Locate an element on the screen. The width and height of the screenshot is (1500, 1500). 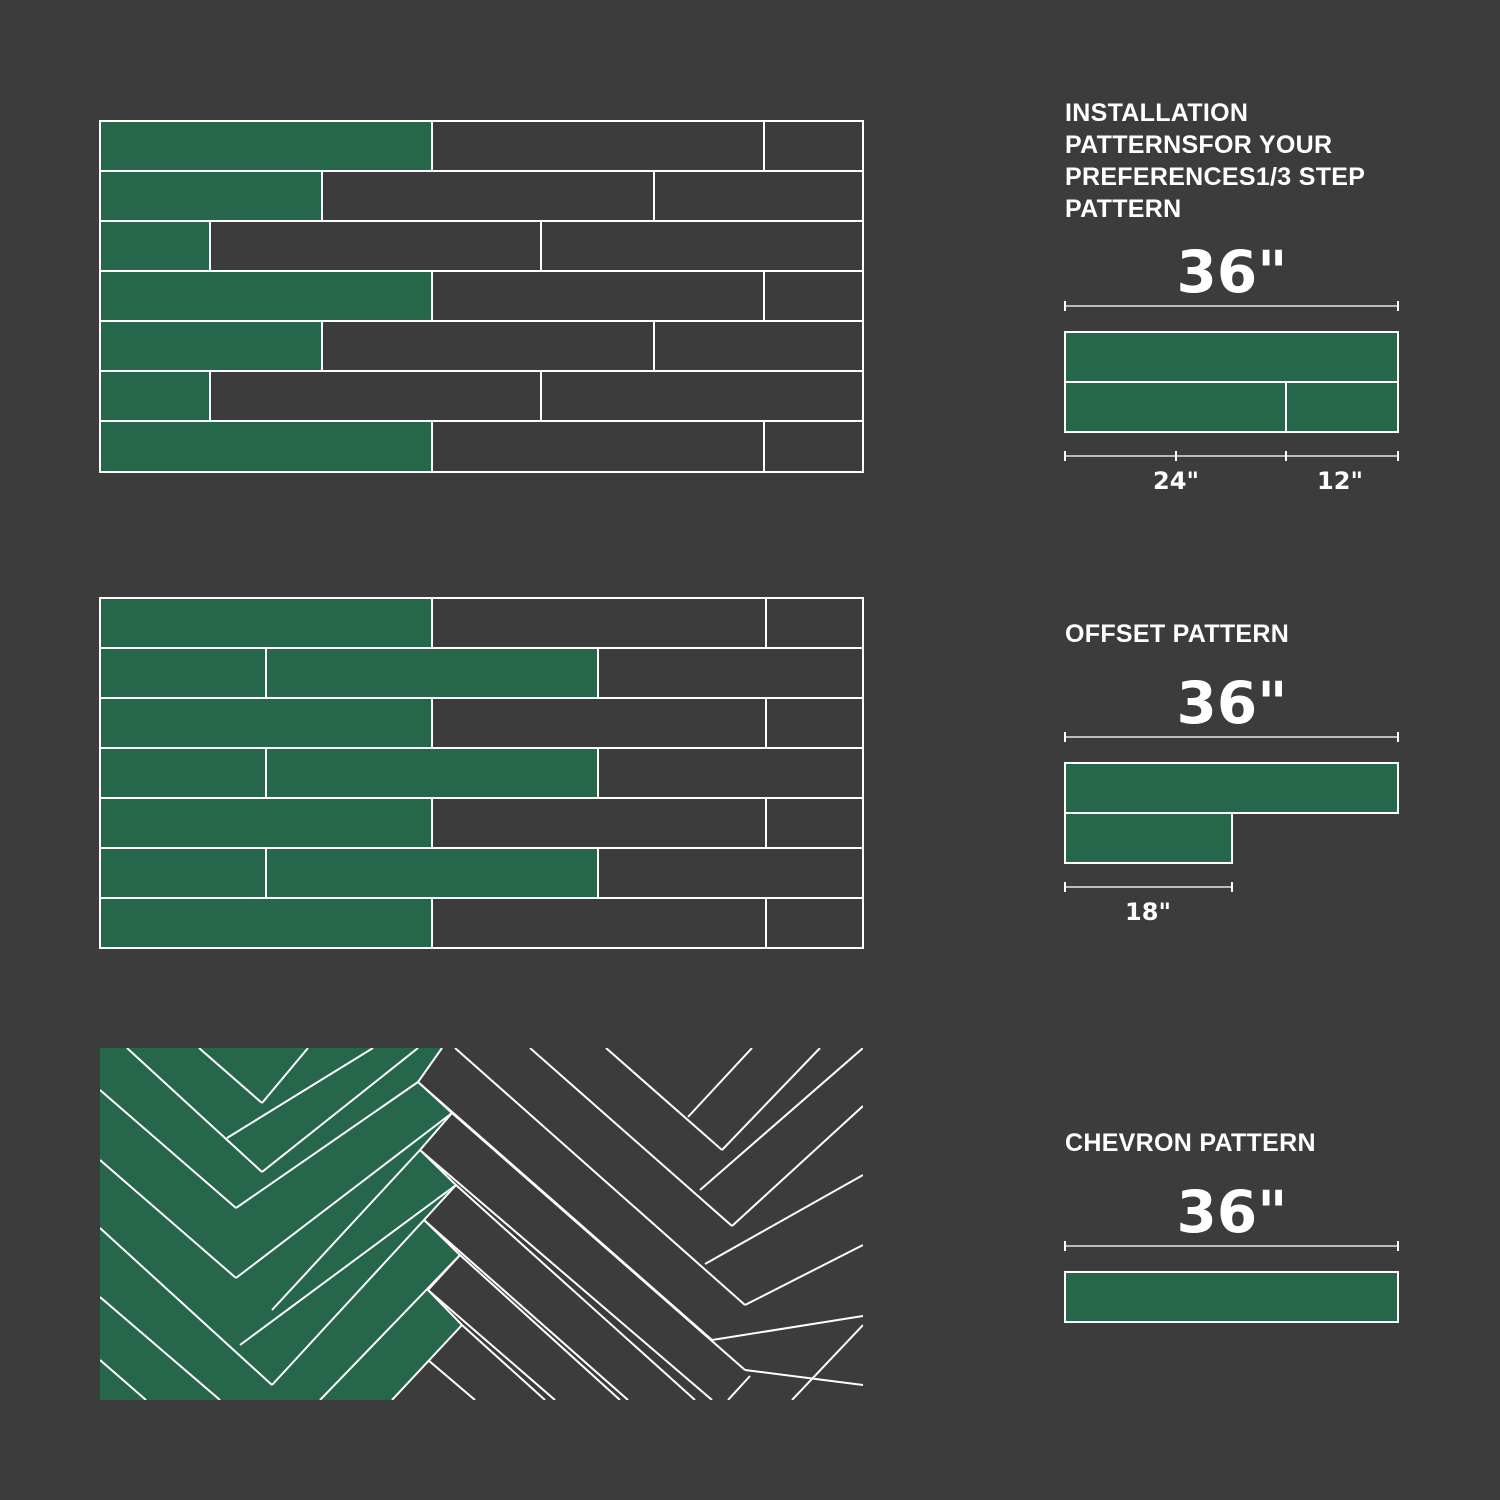
chevron-pattern-title: CHEVRON PATTERN is located at coordinates (1190, 1143).